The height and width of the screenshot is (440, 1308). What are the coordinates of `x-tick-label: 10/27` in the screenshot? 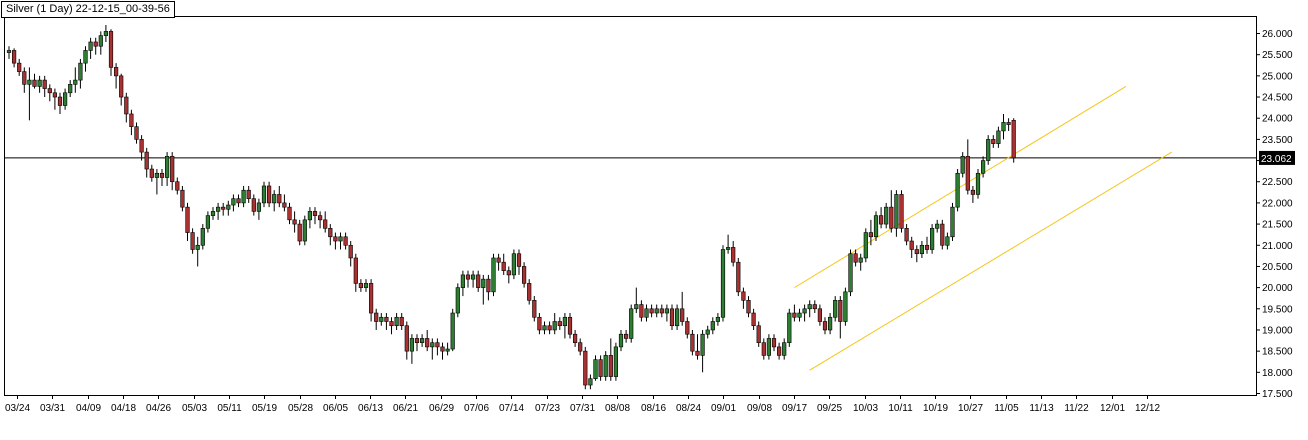 It's located at (970, 408).